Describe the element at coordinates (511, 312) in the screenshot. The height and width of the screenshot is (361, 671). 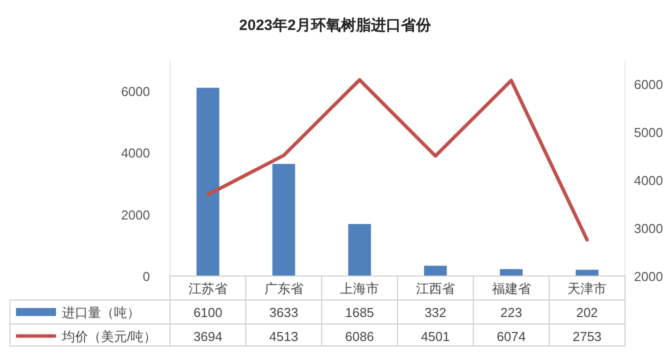
I see `data-label: 223` at that location.